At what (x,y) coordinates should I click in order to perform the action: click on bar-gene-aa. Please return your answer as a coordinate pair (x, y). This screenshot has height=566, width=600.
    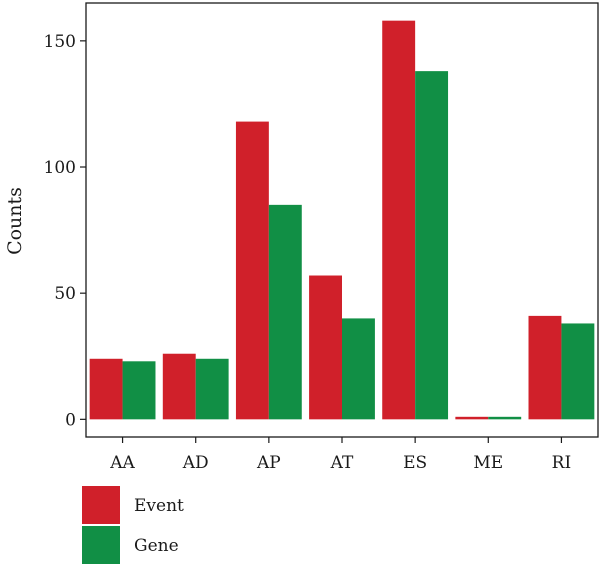
    Looking at the image, I should click on (139, 390).